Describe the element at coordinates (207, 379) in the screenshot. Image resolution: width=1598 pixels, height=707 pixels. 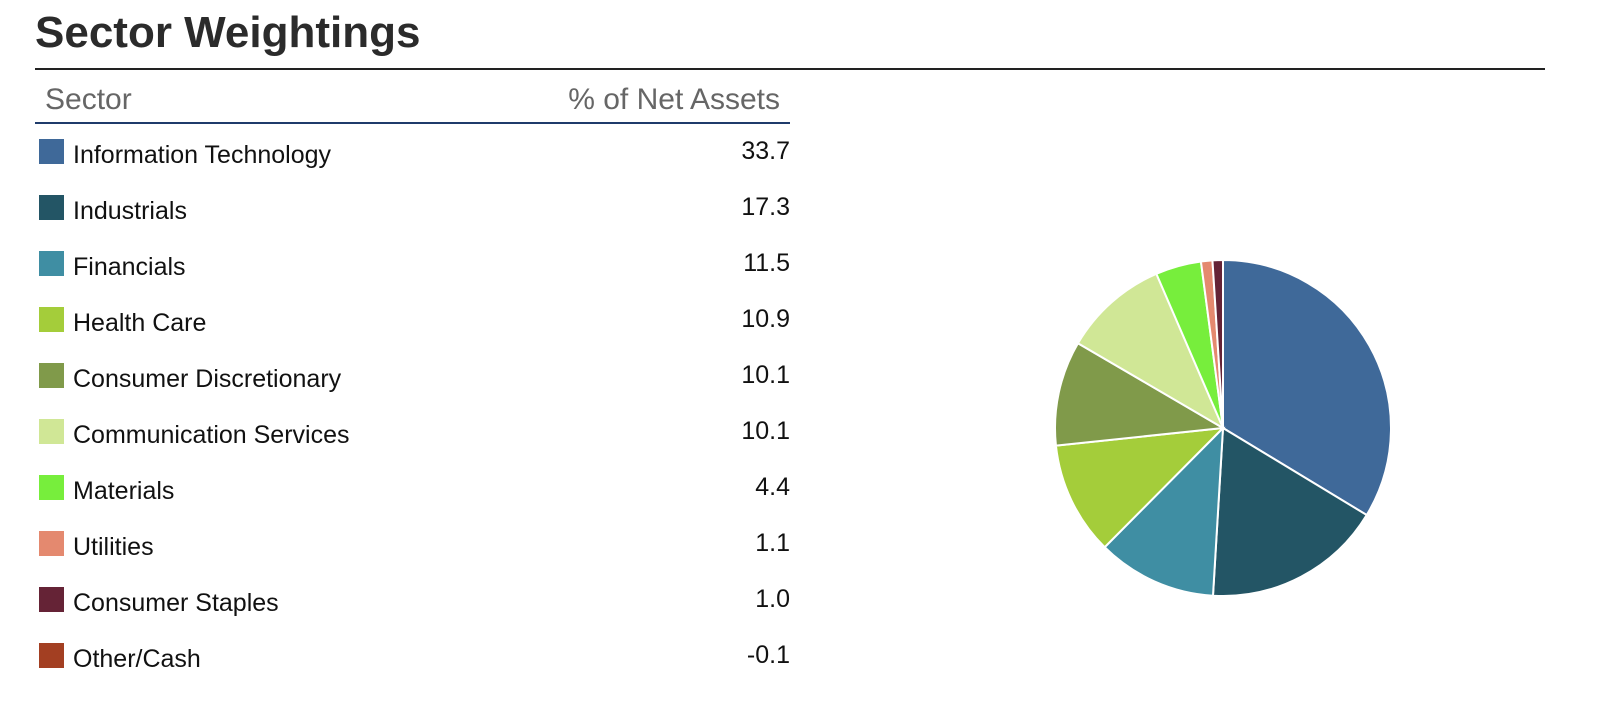
I see `sector-label: Consumer Discretionary` at that location.